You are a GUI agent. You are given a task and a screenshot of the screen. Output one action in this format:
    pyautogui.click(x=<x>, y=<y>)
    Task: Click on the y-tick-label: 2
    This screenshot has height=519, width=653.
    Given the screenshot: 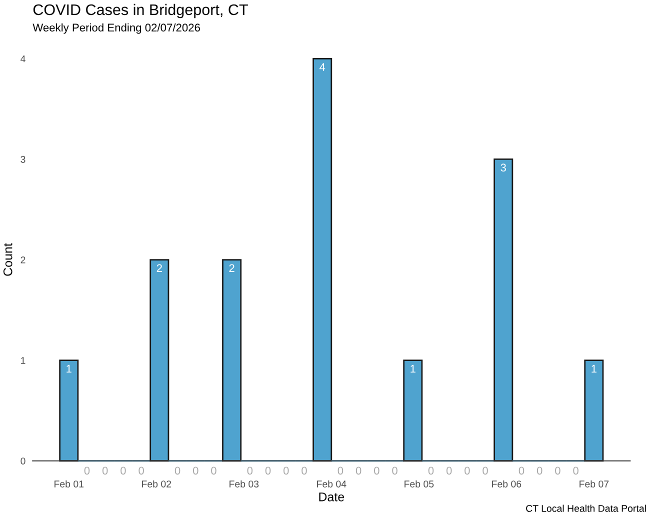 What is the action you would take?
    pyautogui.click(x=23, y=260)
    